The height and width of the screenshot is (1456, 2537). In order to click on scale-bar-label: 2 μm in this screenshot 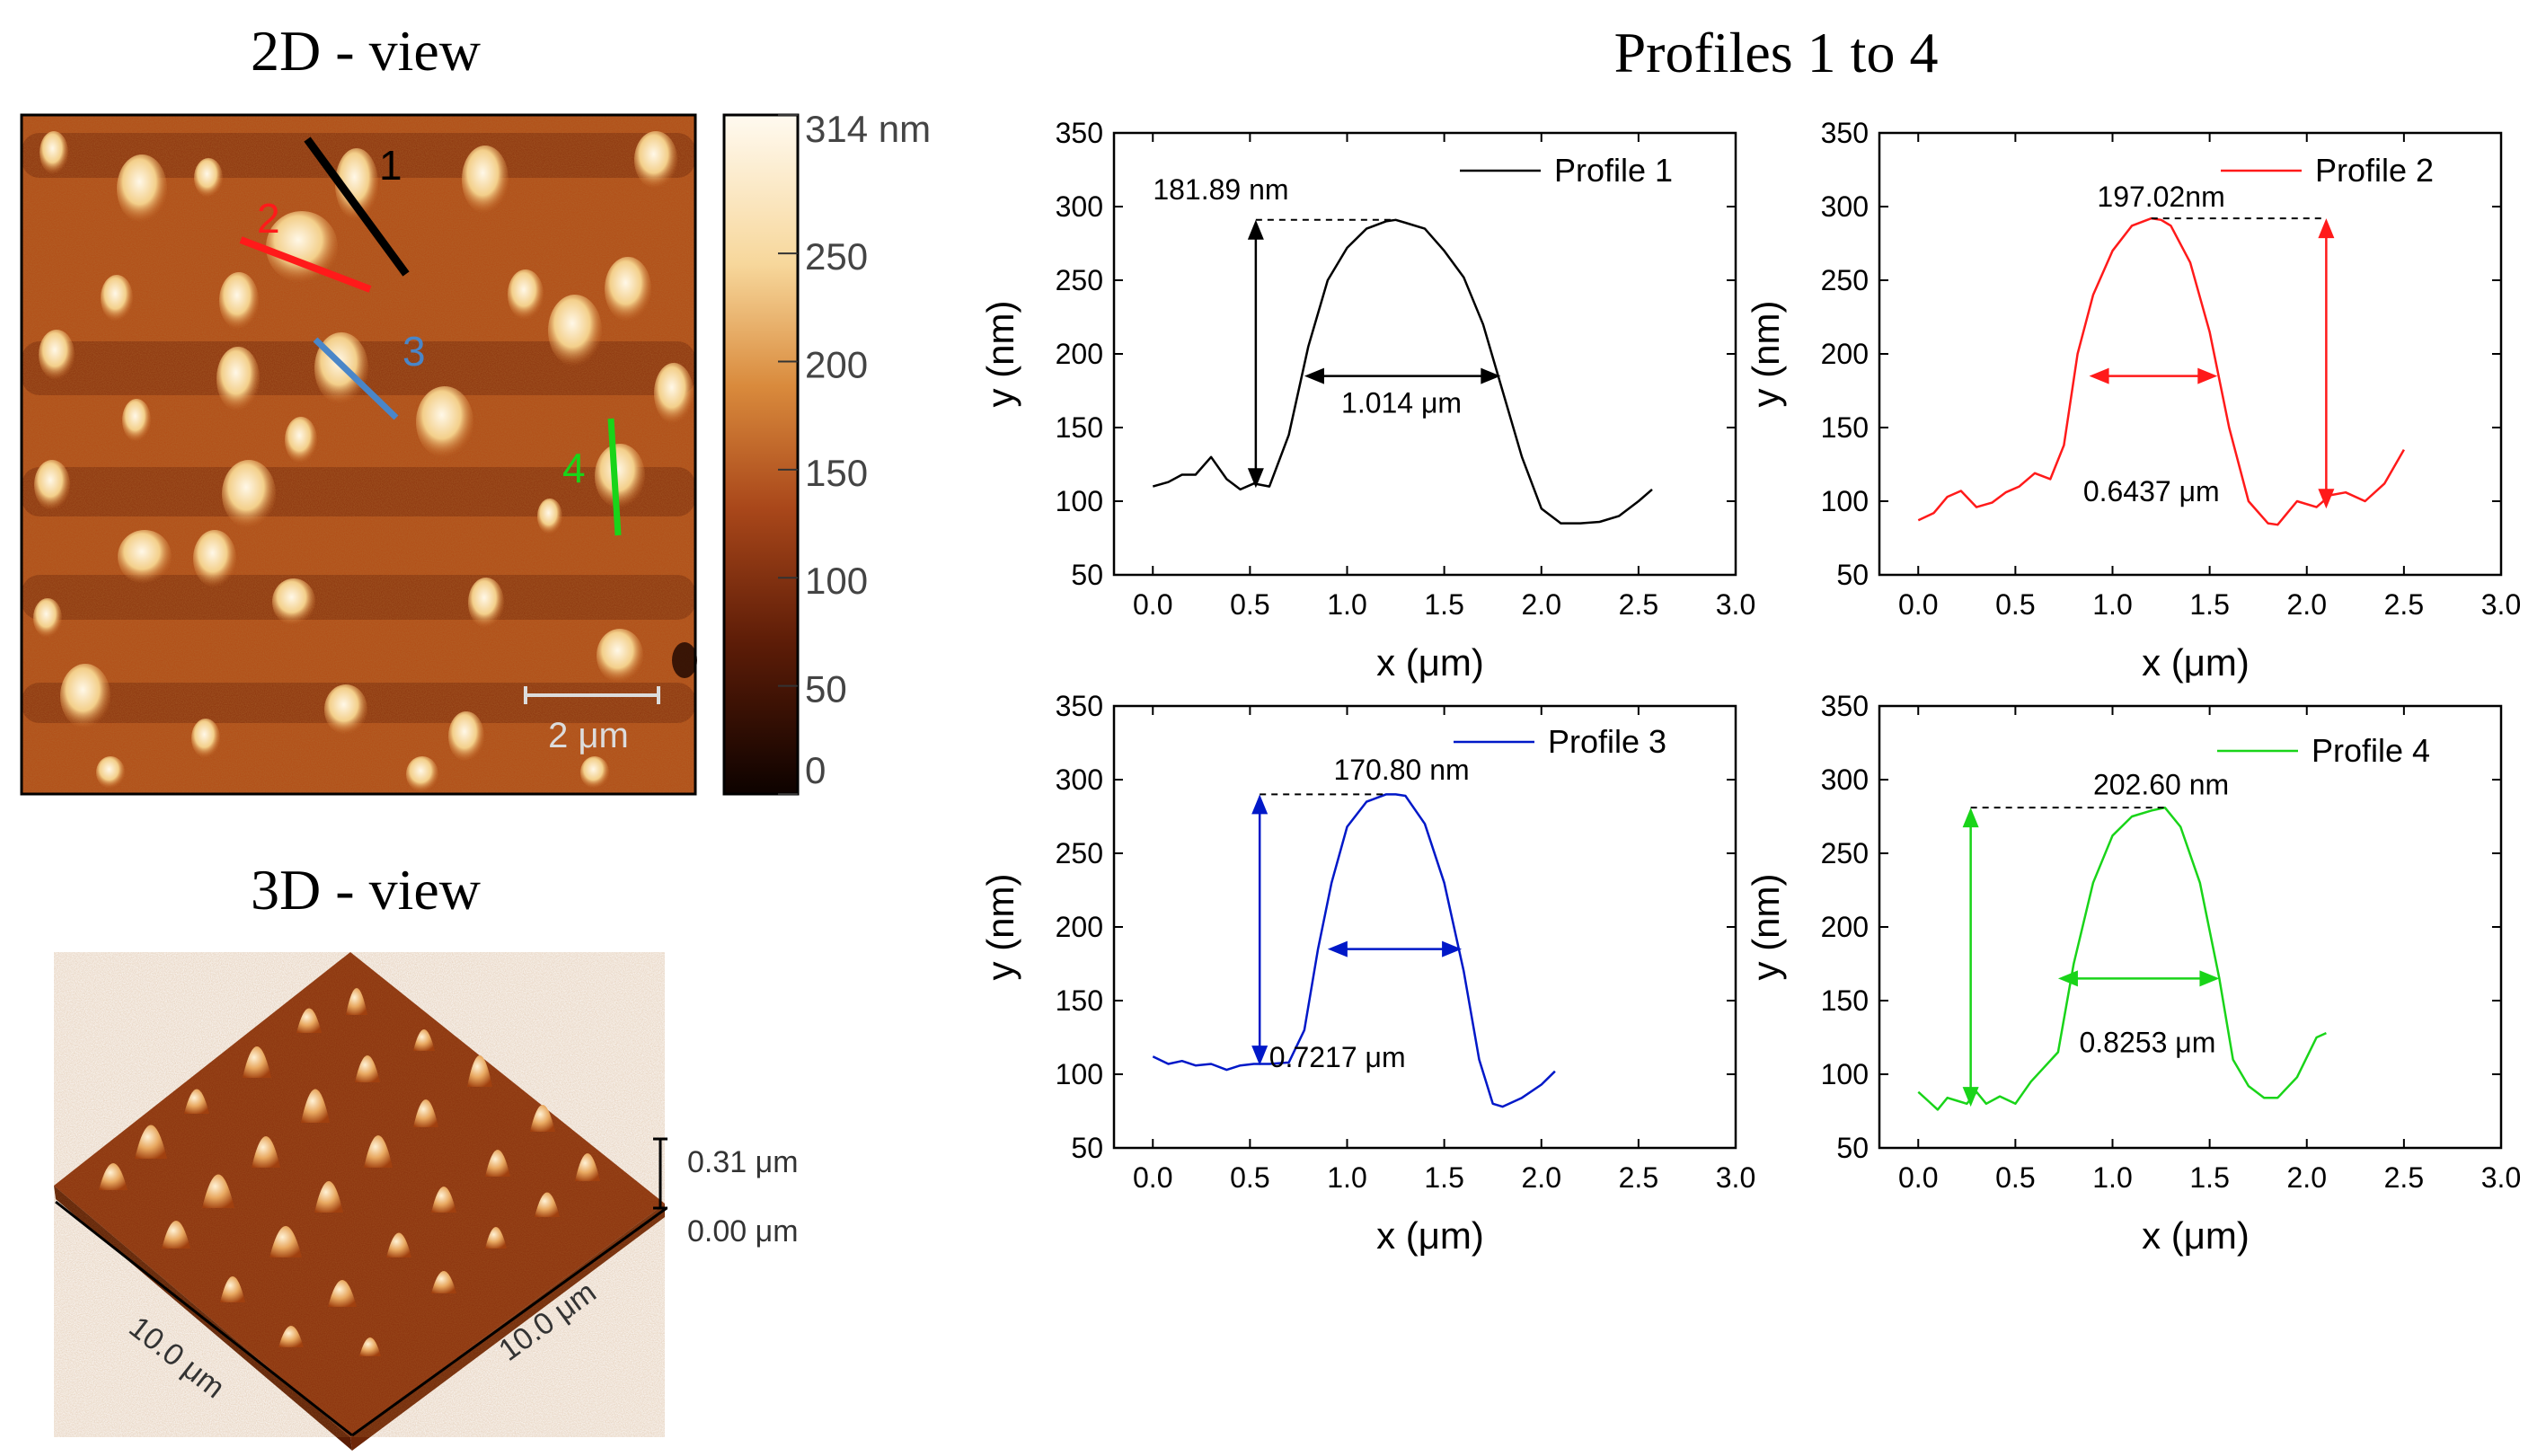, I will do `click(588, 735)`.